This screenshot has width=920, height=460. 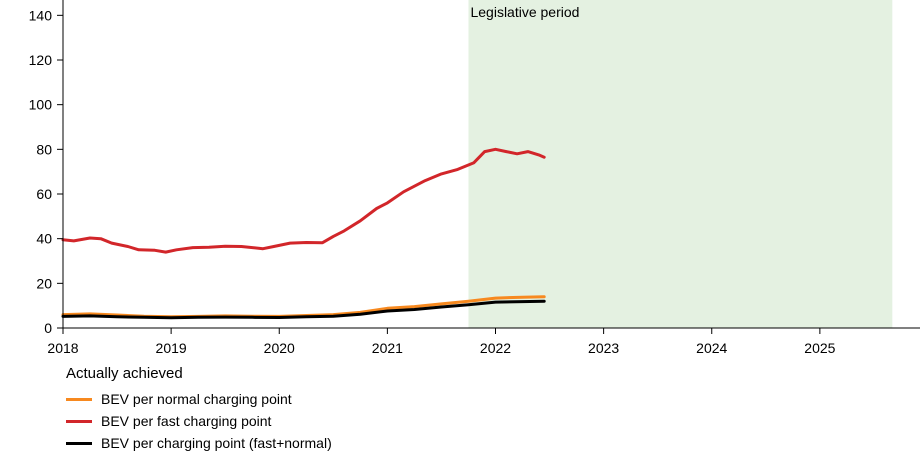 I want to click on x-tick-label: 2023, so click(x=603, y=348).